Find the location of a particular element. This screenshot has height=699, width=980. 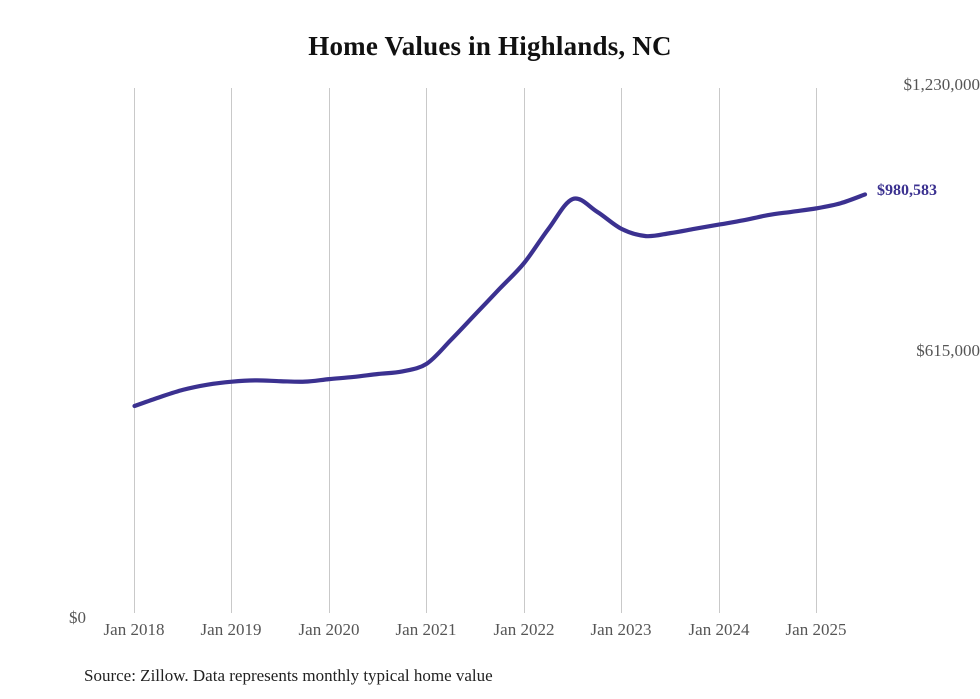

chart-title: Home Values in Highlands, NC is located at coordinates (490, 46).